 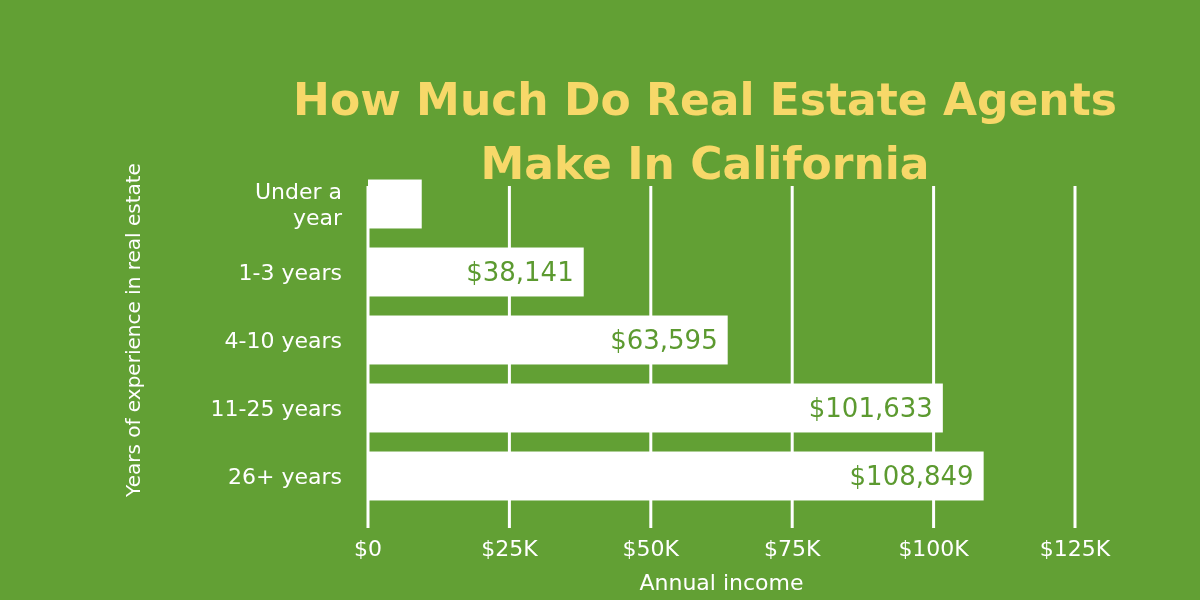 I want to click on x-tick-label: $100K, so click(x=934, y=548).